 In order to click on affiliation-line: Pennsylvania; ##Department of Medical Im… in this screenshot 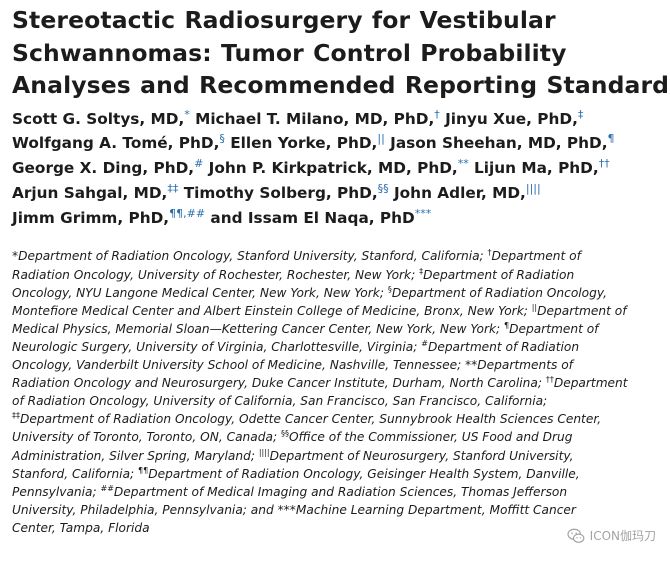, I will do `click(338, 492)`.